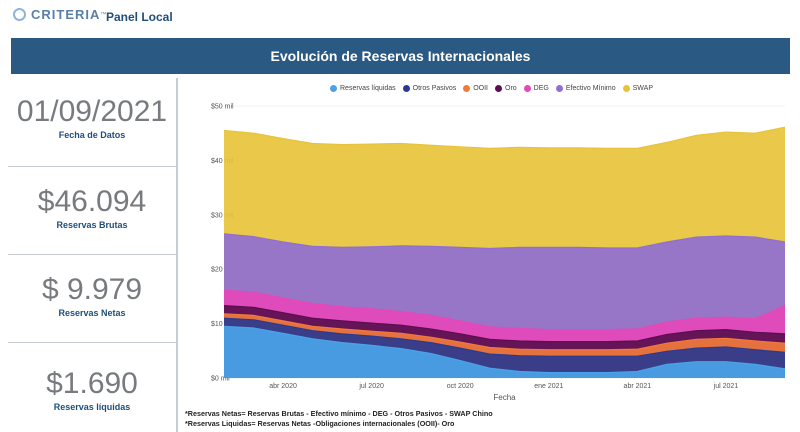 The width and height of the screenshot is (800, 432). What do you see at coordinates (434, 88) in the screenshot?
I see `legend-label-otros-pasivos: Otros Pasivos` at bounding box center [434, 88].